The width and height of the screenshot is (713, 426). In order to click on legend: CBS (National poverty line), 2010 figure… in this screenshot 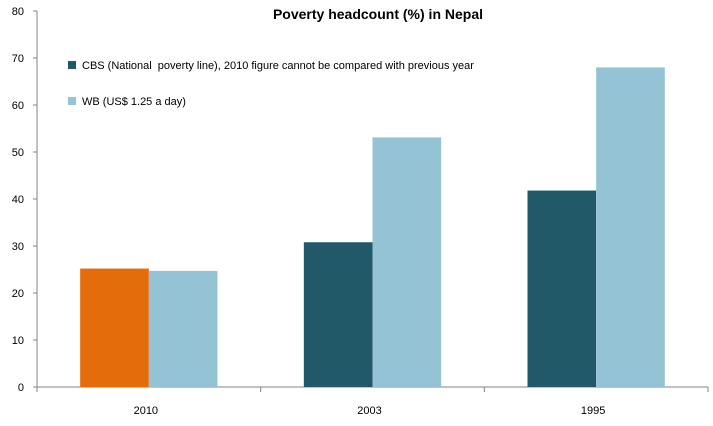, I will do `click(271, 84)`.